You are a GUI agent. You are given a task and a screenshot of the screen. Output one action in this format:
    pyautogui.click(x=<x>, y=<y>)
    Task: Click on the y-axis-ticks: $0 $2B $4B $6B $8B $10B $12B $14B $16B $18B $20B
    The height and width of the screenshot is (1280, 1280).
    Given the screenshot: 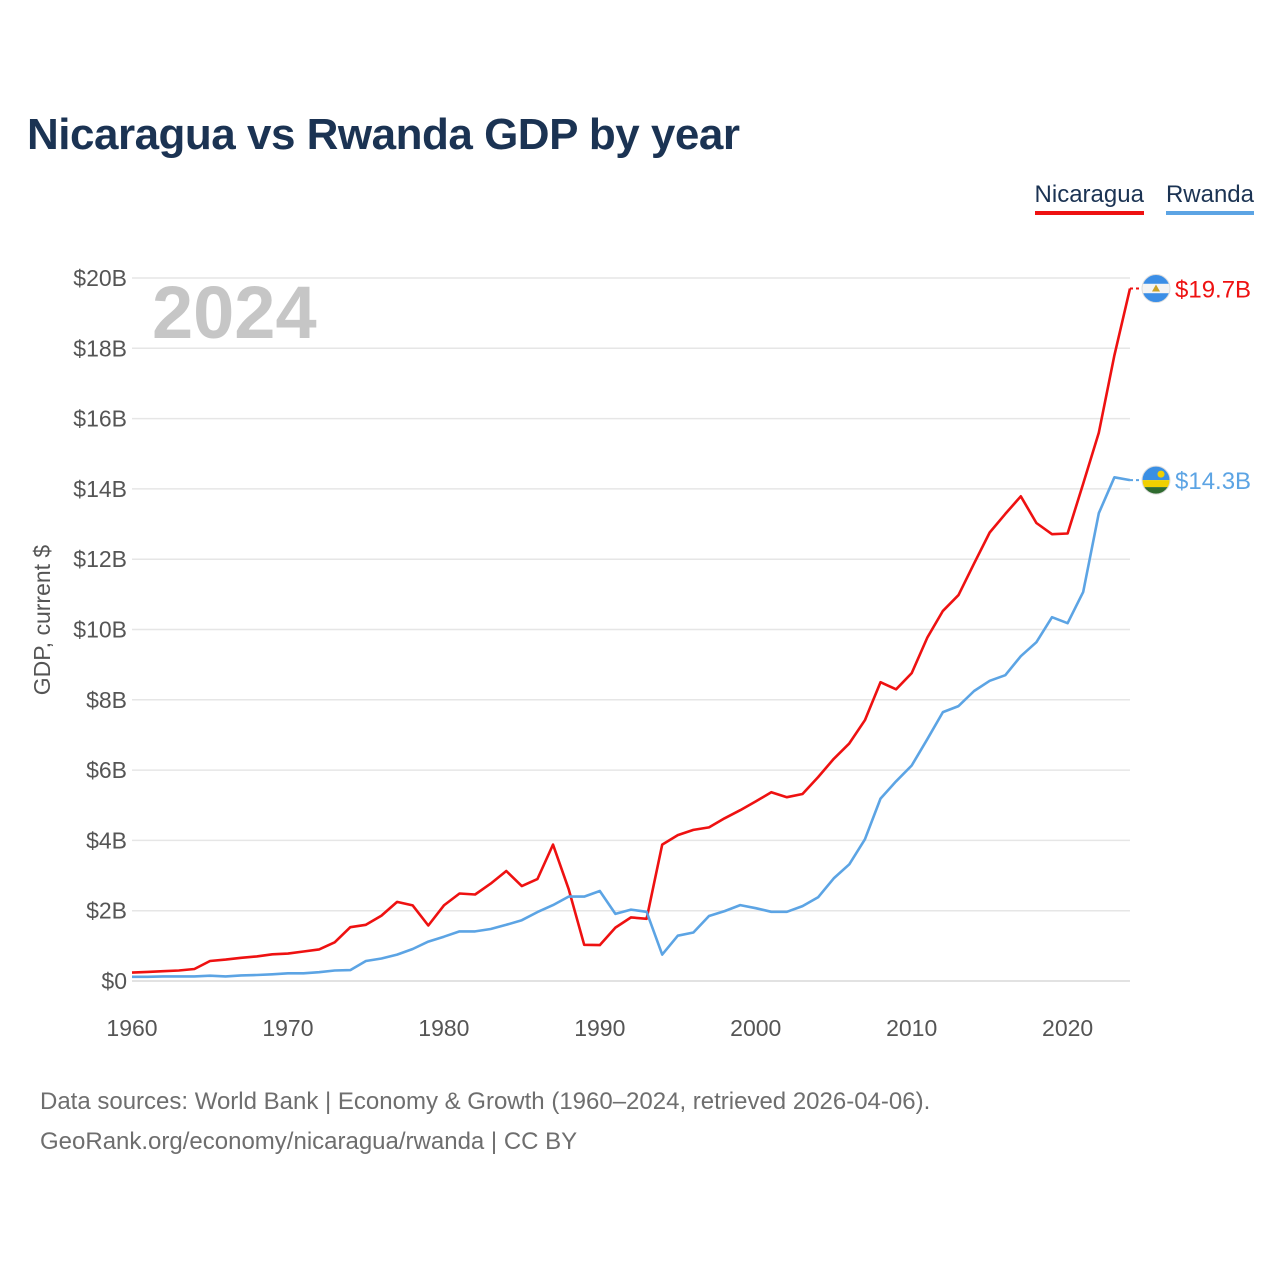 What is the action you would take?
    pyautogui.click(x=100, y=629)
    